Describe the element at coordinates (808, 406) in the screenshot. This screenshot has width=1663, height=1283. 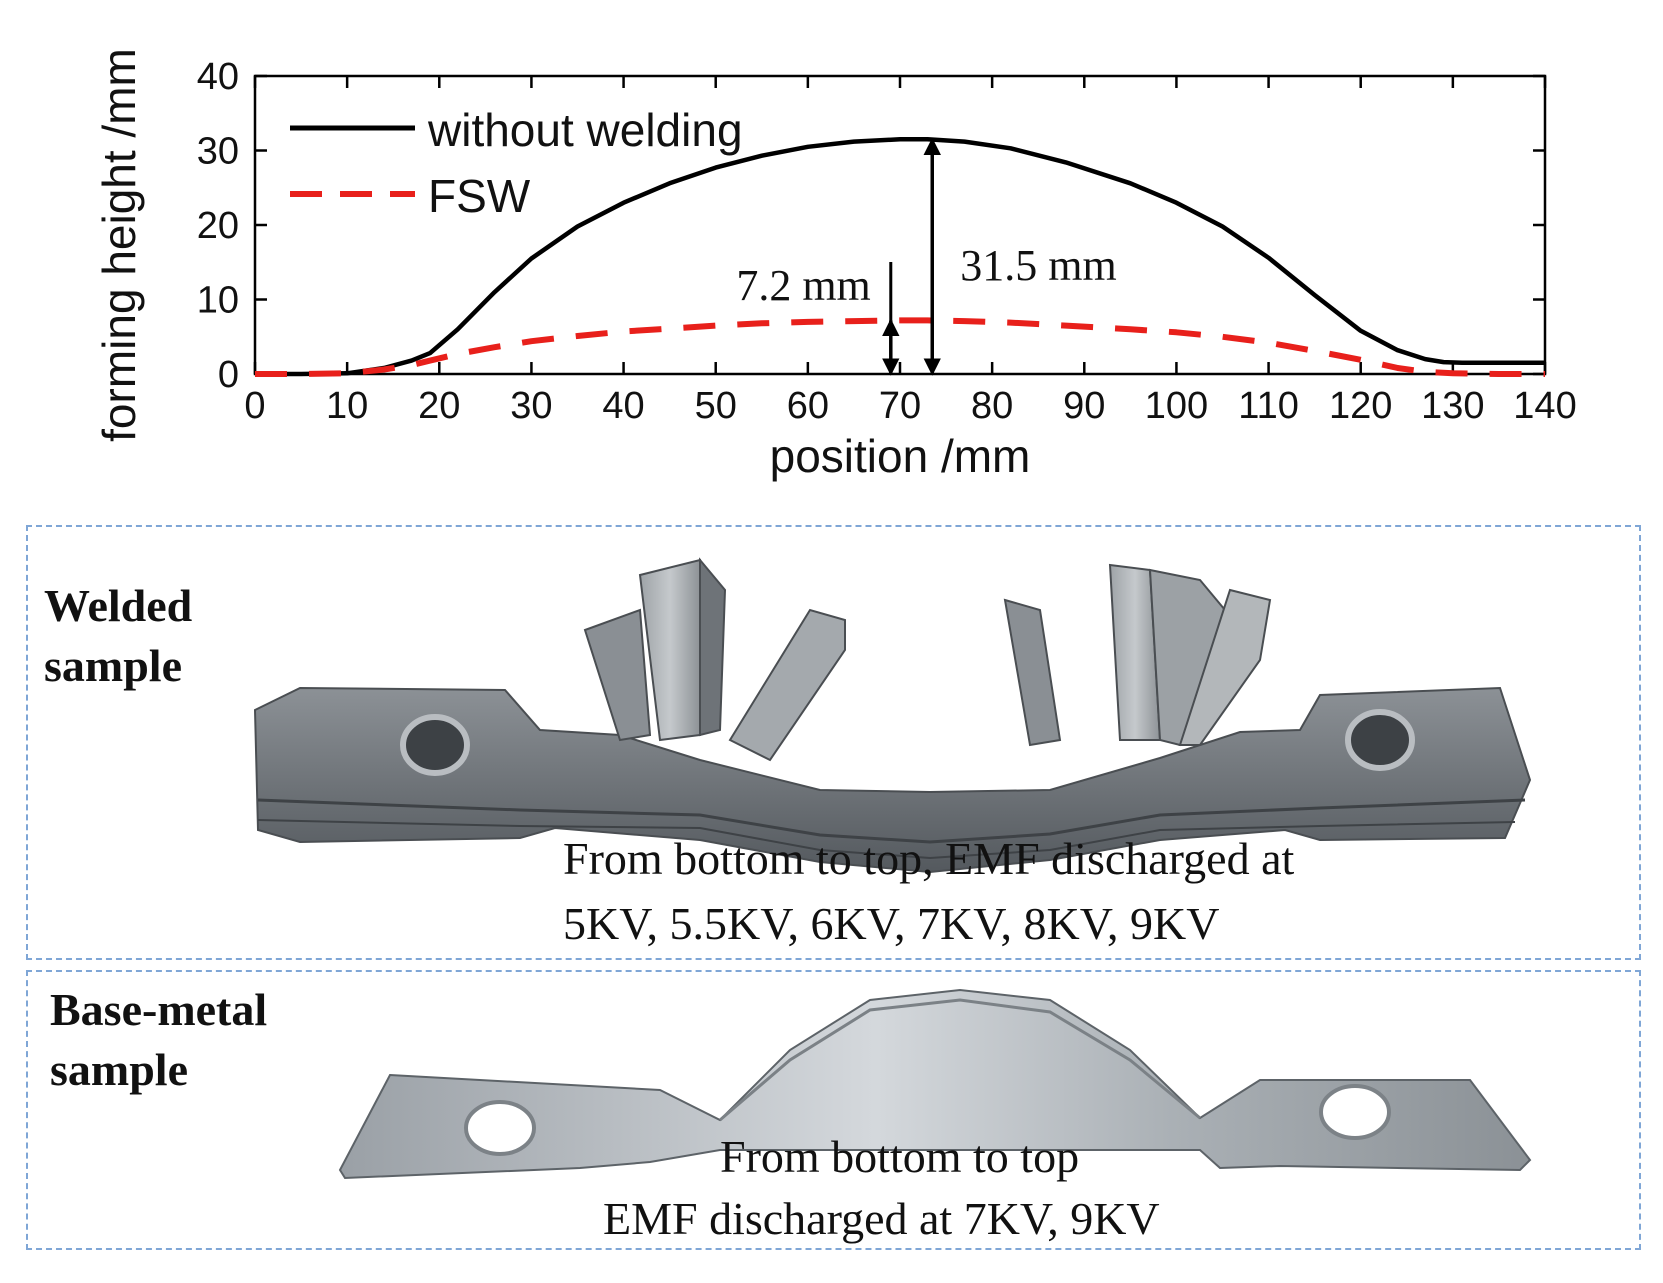
I see `x-tick-label: 60` at that location.